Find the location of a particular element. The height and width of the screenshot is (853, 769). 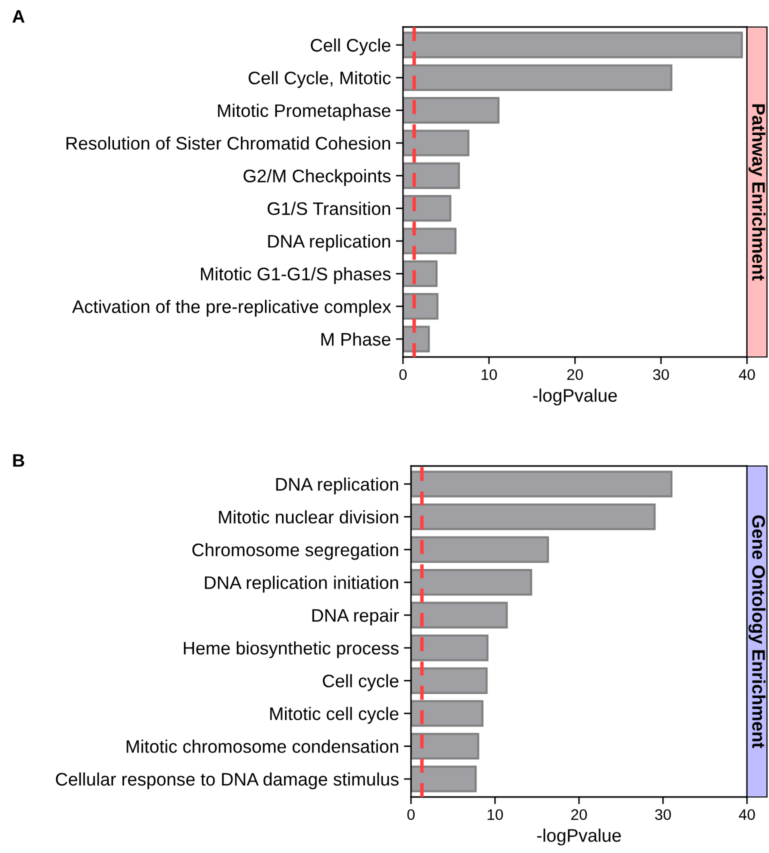

y-tick-label: Cell Cycle is located at coordinates (350, 47).